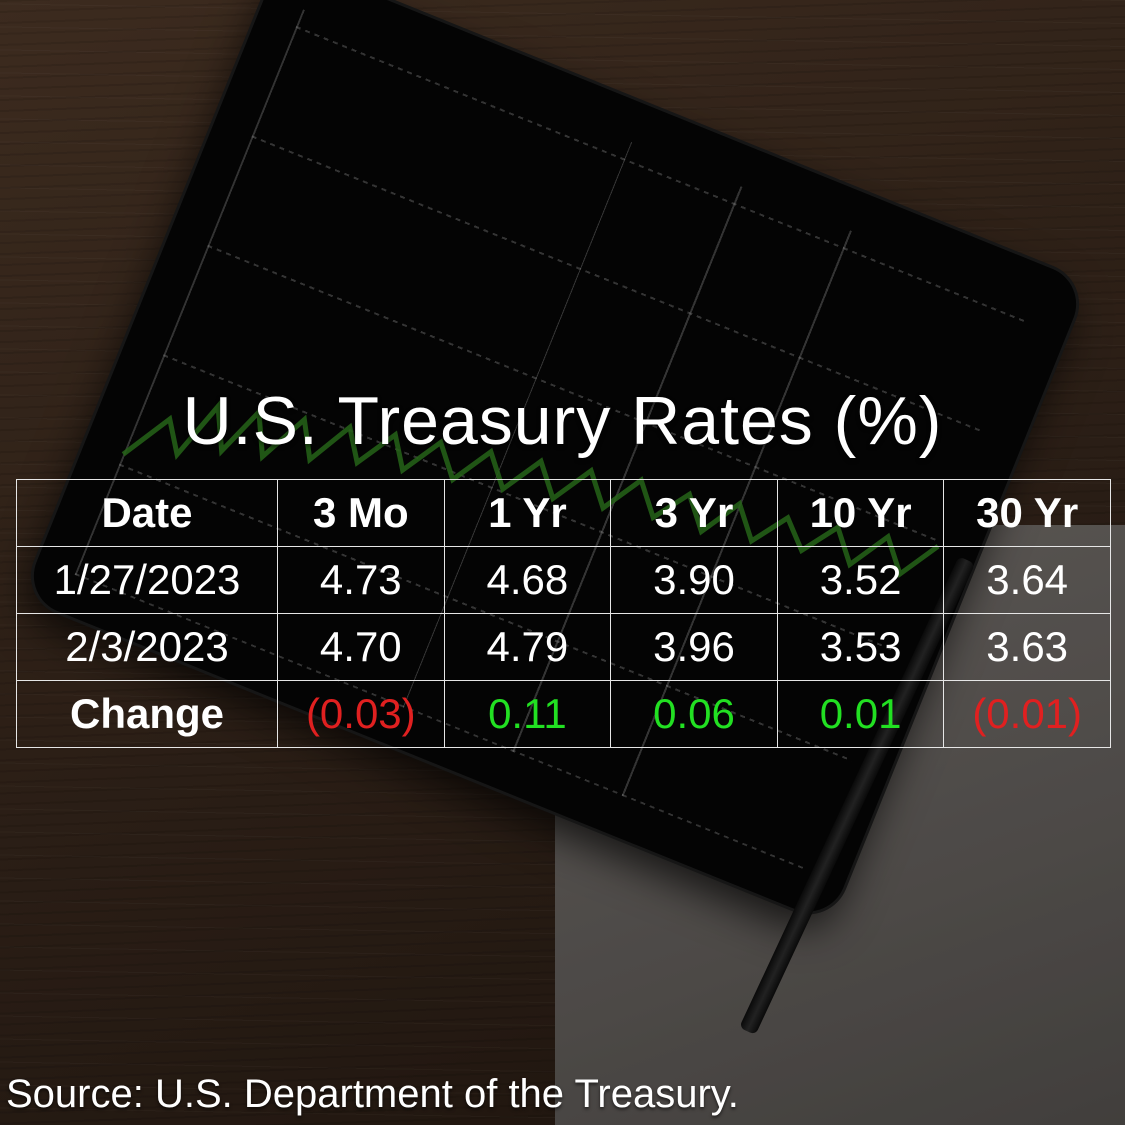 Image resolution: width=1125 pixels, height=1125 pixels. Describe the element at coordinates (1027, 580) in the screenshot. I see `table-cell: 3.64` at that location.